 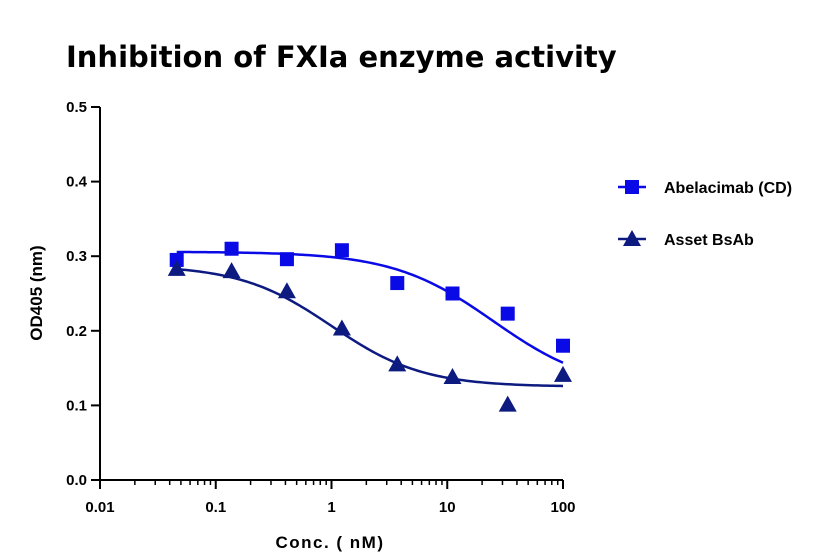 What do you see at coordinates (728, 188) in the screenshot?
I see `legend-label: Abelacimab (CD)` at bounding box center [728, 188].